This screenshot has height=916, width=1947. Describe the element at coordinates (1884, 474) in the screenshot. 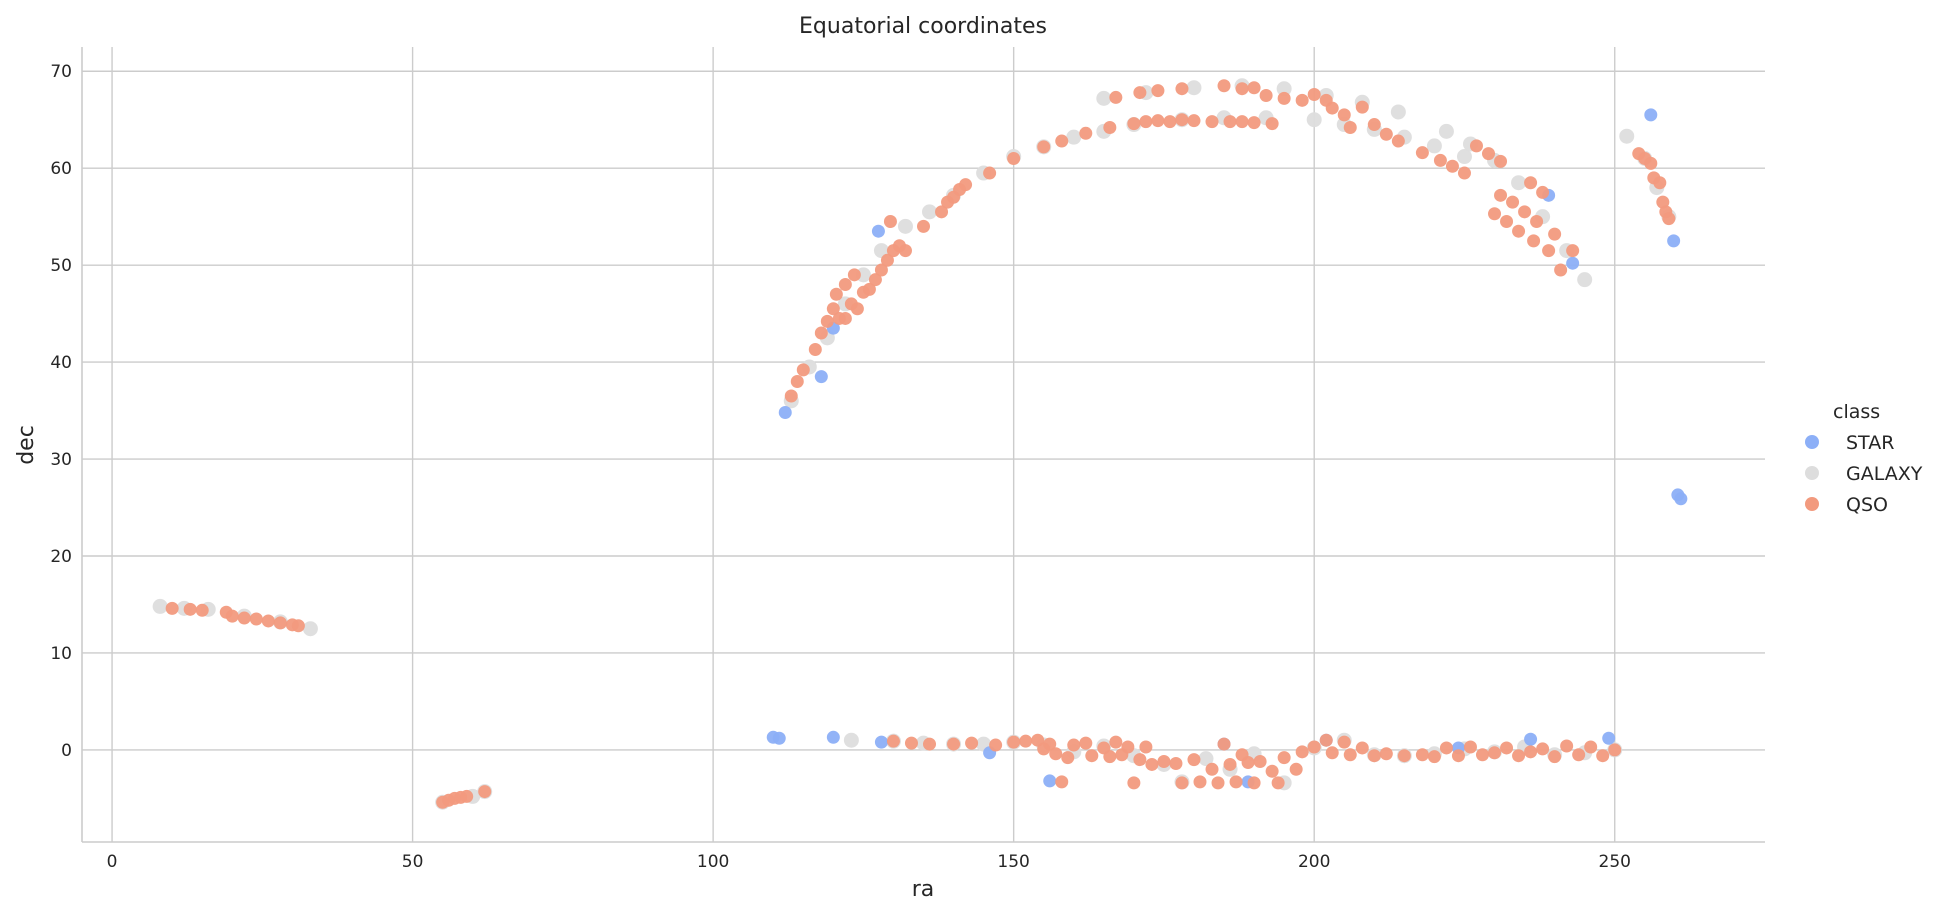

I see `legend-label-galaxy: GALAXY` at that location.